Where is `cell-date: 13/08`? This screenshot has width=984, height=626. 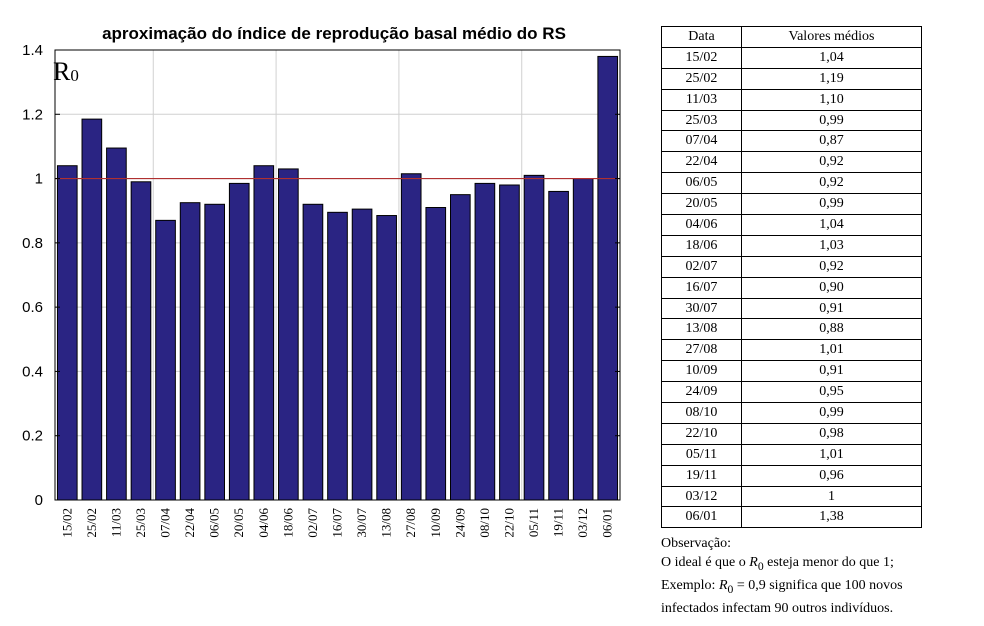 cell-date: 13/08 is located at coordinates (701, 329).